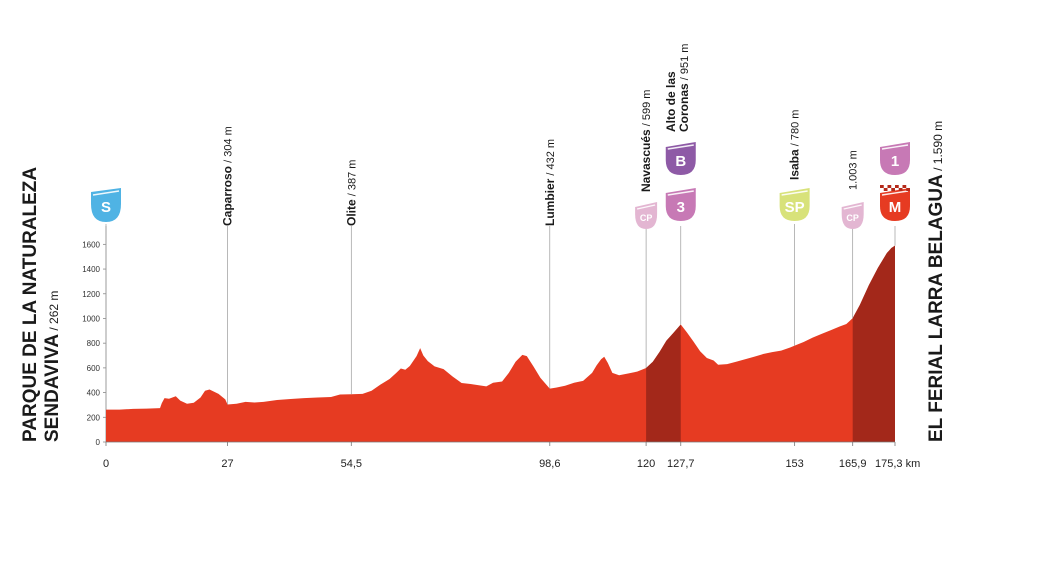 This screenshot has height=580, width=1056. I want to click on waypoint-name-line2: Coronas, so click(684, 107).